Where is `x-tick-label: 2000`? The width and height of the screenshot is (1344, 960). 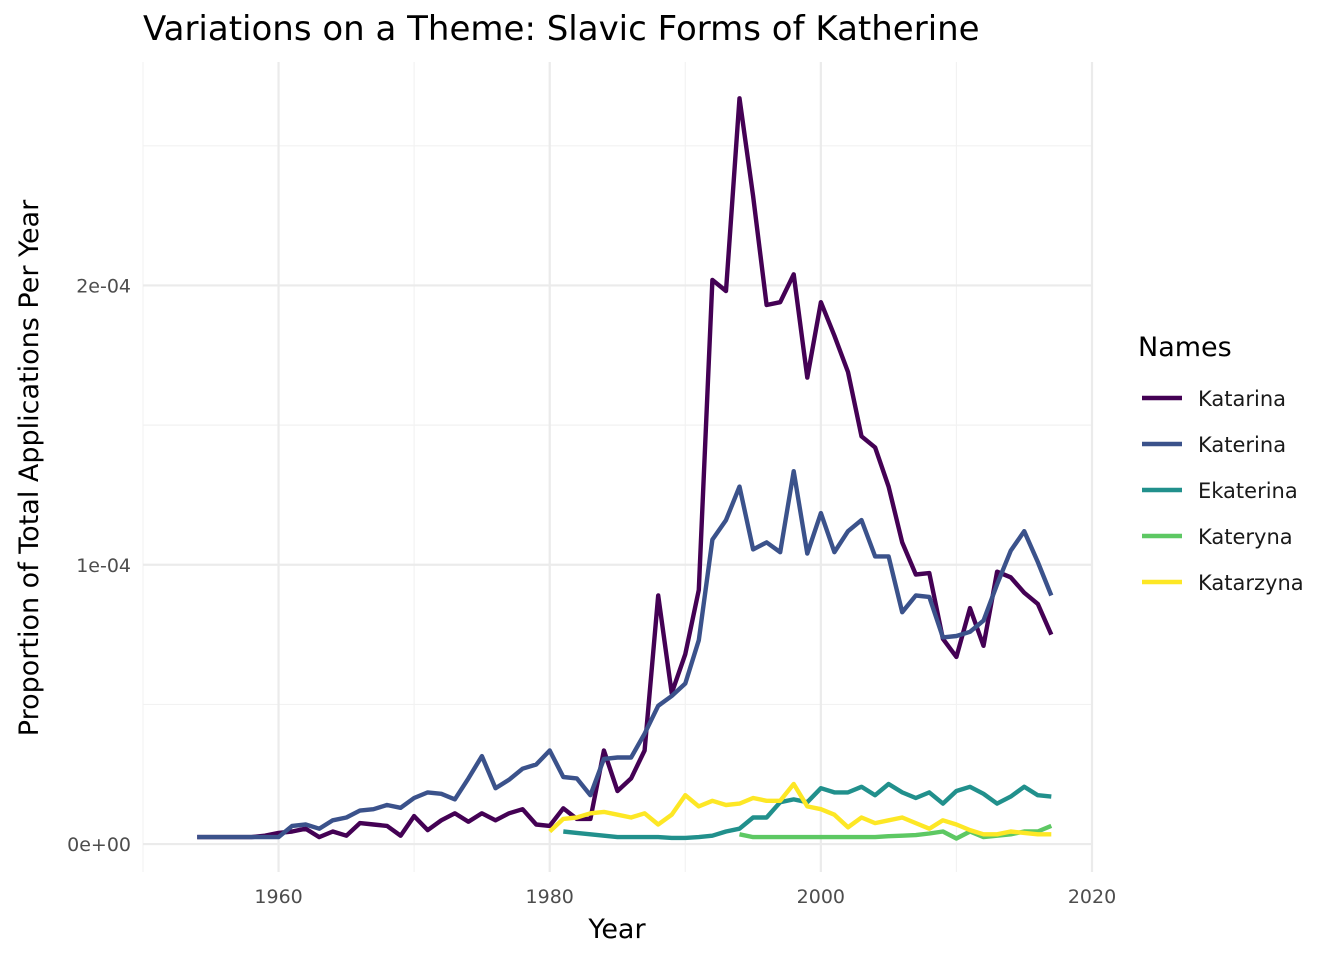 x-tick-label: 2000 is located at coordinates (821, 897).